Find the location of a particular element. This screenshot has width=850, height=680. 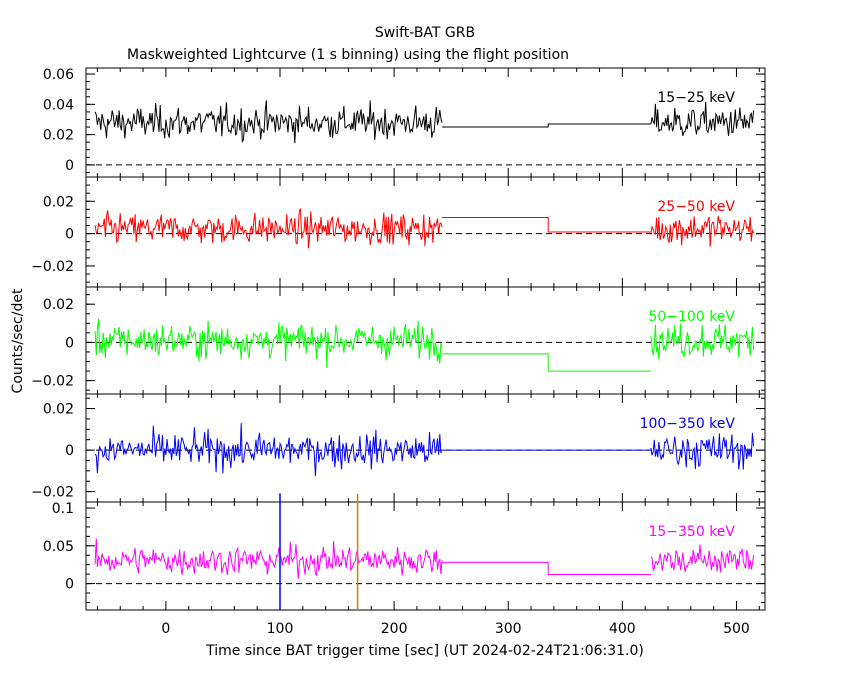

x-tick-labels: 0 100 200 300 400 500 is located at coordinates (455, 629).